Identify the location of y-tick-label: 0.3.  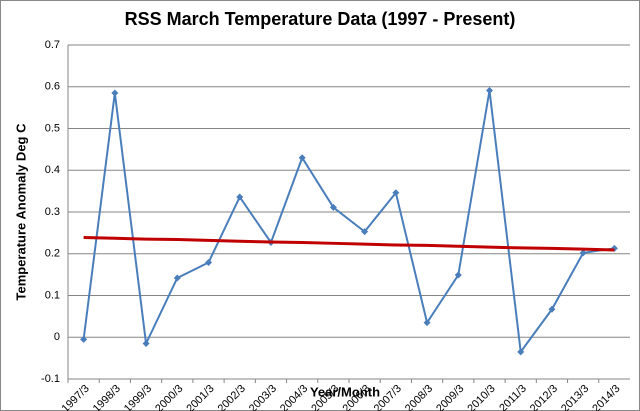
(52, 212).